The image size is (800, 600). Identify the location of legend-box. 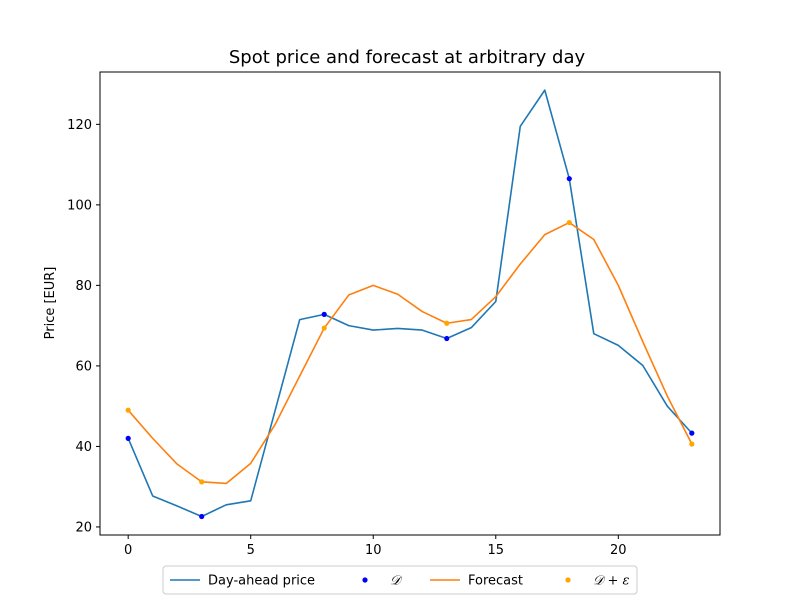
(400, 580).